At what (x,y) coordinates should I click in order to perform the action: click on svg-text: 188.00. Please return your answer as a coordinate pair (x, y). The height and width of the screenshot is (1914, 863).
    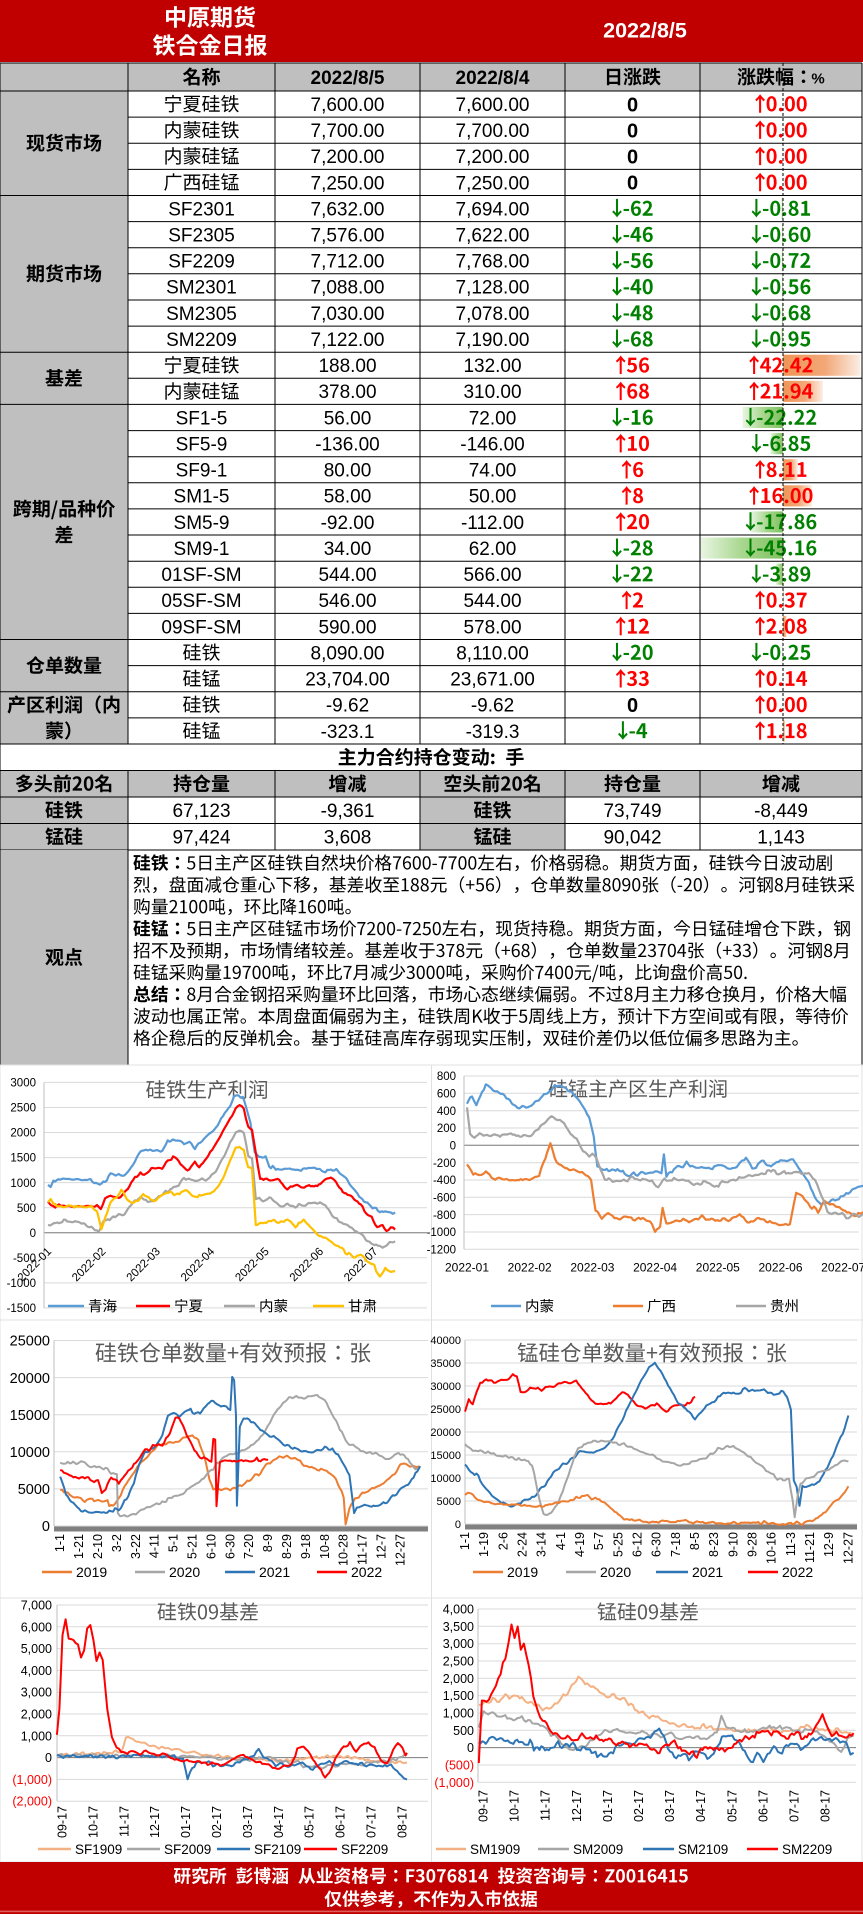
    Looking at the image, I should click on (347, 366).